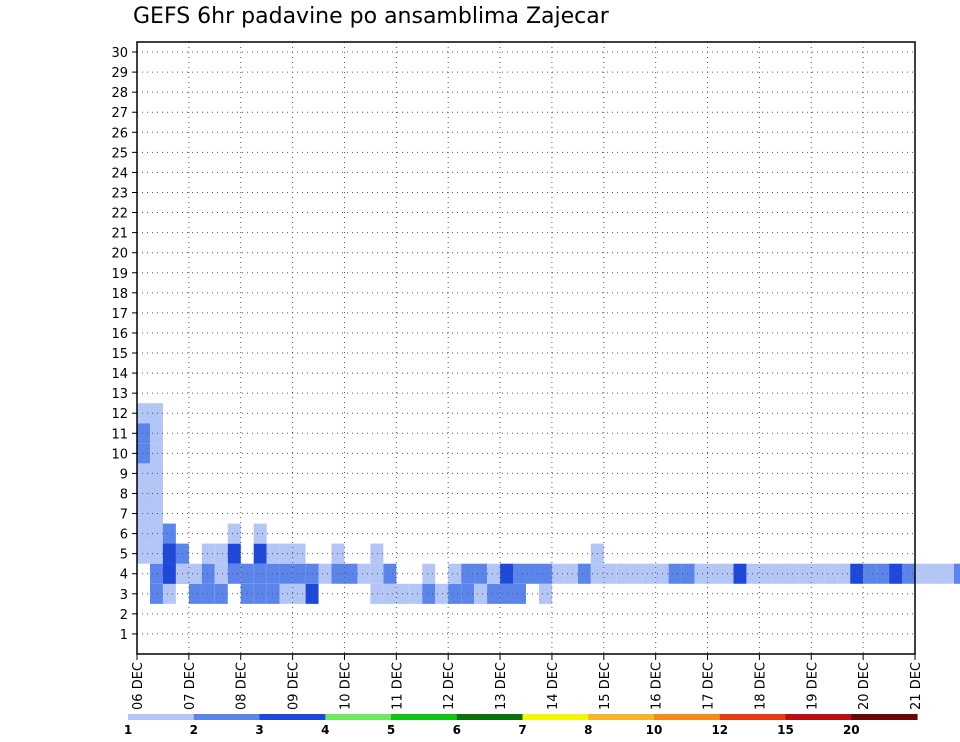 This screenshot has height=742, width=960. Describe the element at coordinates (397, 686) in the screenshot. I see `x-tick-label: 11 DEC` at that location.